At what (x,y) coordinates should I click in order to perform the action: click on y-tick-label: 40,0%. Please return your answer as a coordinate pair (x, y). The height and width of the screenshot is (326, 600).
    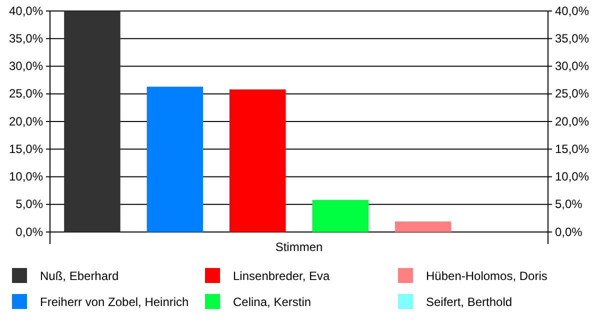
    Looking at the image, I should click on (26, 11).